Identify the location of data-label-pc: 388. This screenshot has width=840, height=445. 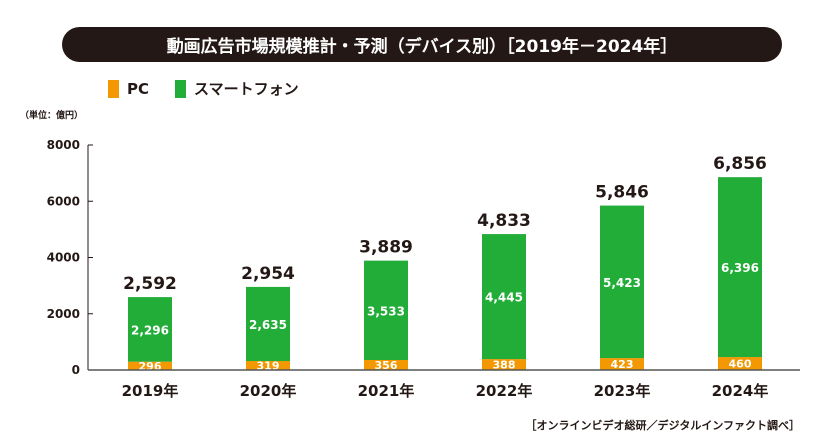
(504, 365).